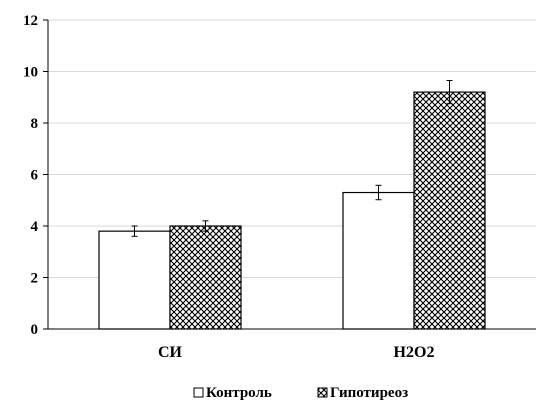 This screenshot has height=412, width=558. What do you see at coordinates (30, 21) in the screenshot?
I see `y-tick-label: 12` at bounding box center [30, 21].